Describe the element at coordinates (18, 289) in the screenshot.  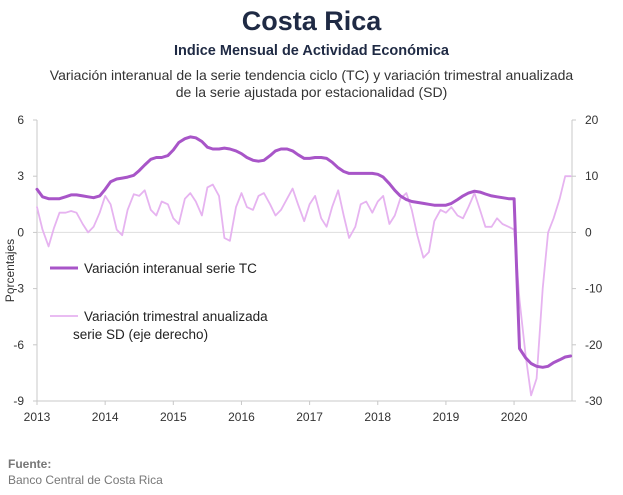
I see `y-left-tick-label: -3` at that location.